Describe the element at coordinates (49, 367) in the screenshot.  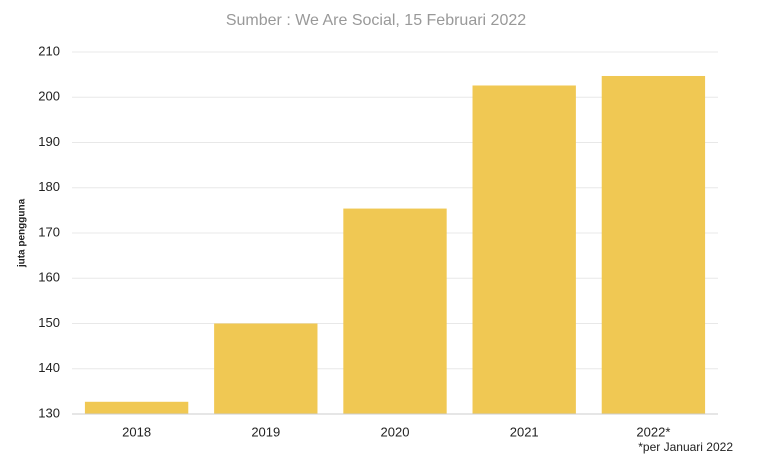
I see `y-tick-label: 140` at that location.